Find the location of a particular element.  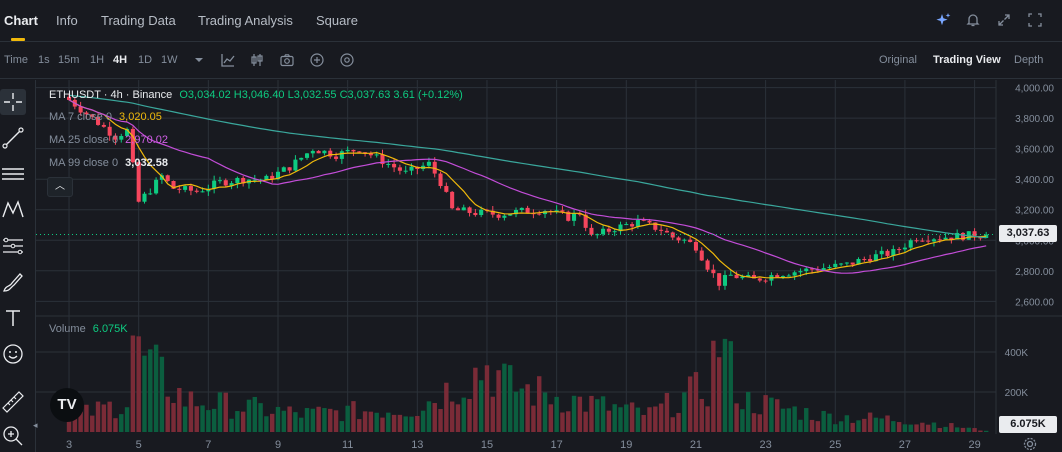

ma7-label: MA 7 close 0 is located at coordinates (80, 117).